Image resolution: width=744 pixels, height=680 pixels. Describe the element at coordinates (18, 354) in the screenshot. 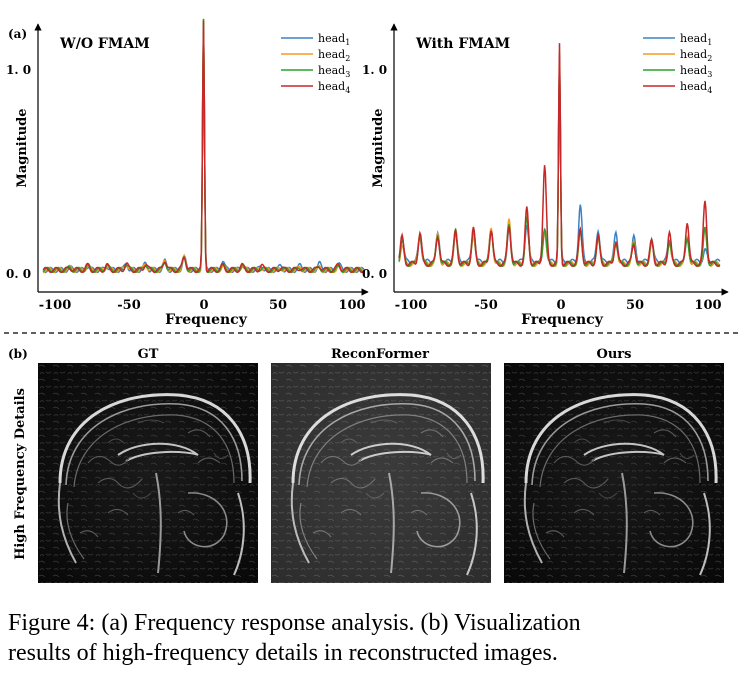

I see `panel-b-label: (b)` at that location.